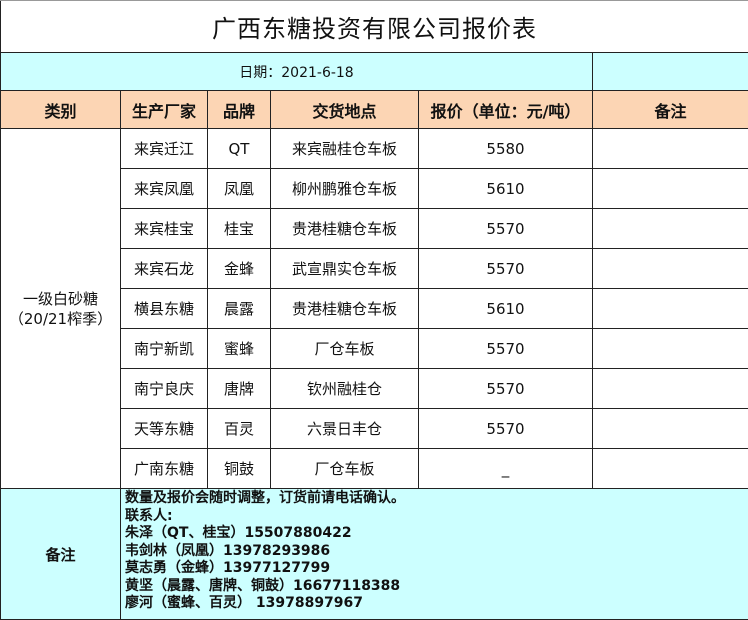 The image size is (748, 620). What do you see at coordinates (60, 109) in the screenshot?
I see `header-category: 类别` at bounding box center [60, 109].